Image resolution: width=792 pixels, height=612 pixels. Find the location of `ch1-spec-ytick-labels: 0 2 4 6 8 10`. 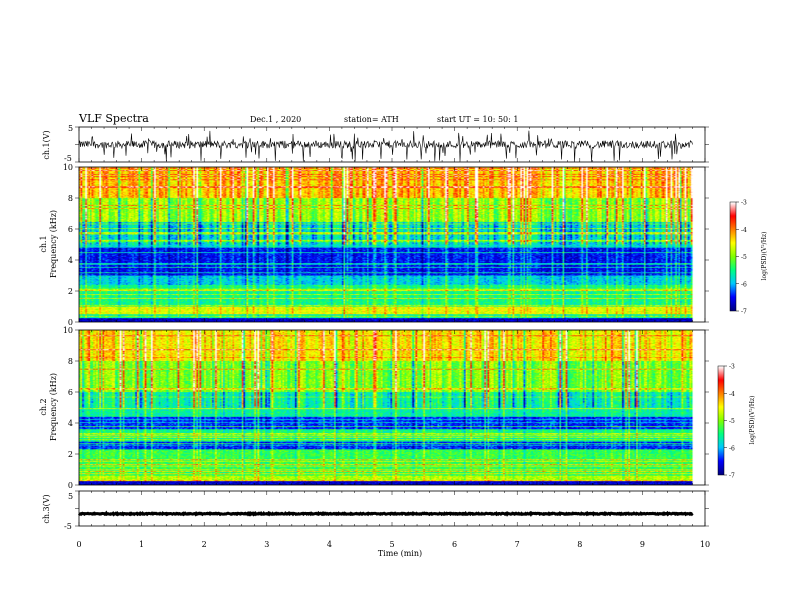

ch1-spec-ytick-labels: 0 2 4 6 8 10 is located at coordinates (68, 245).